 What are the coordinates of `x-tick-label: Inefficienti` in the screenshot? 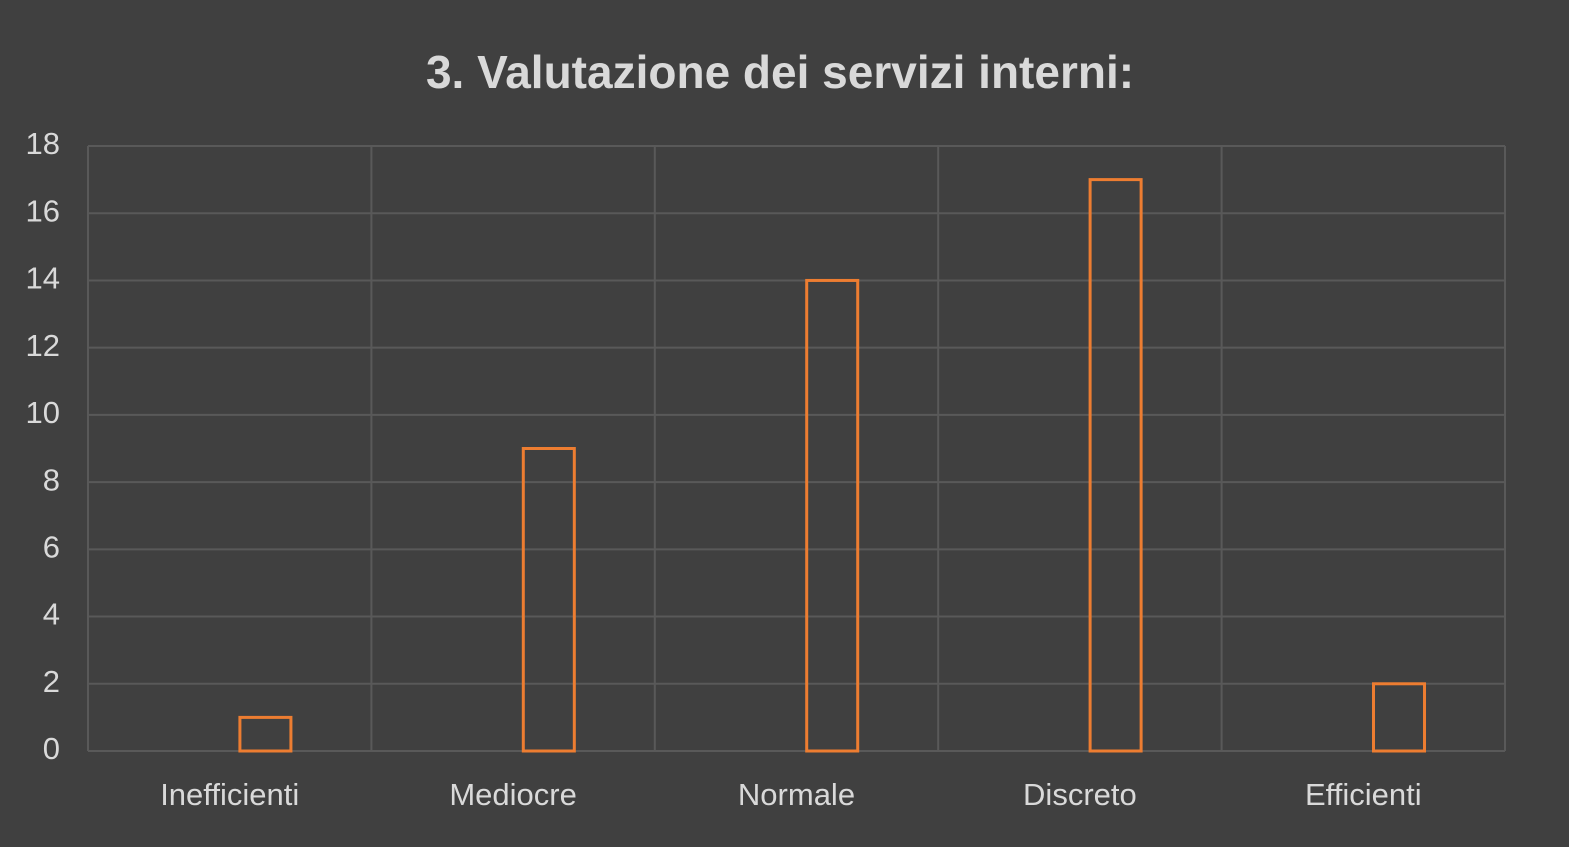 It's located at (229, 794).